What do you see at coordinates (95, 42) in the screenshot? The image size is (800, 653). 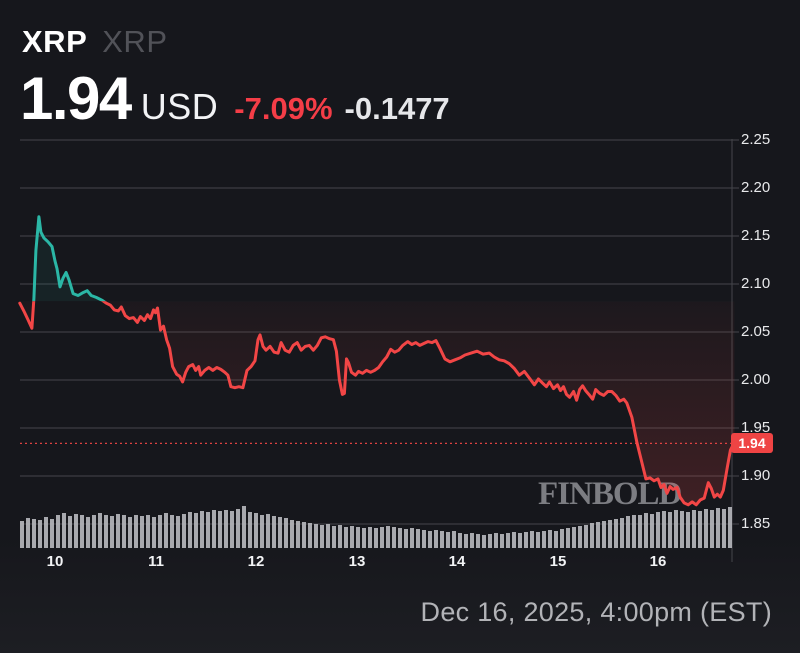 I see `asset-title: XRP XRP` at bounding box center [95, 42].